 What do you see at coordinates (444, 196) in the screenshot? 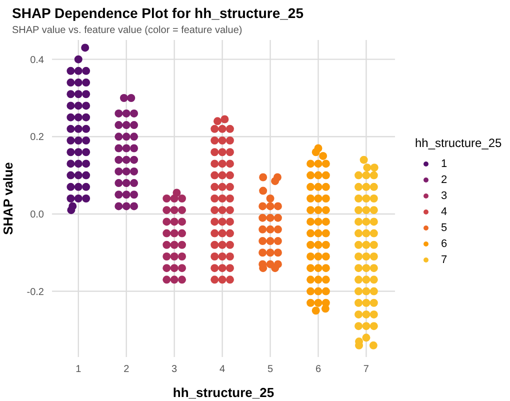
I see `legend-label: 3` at bounding box center [444, 196].